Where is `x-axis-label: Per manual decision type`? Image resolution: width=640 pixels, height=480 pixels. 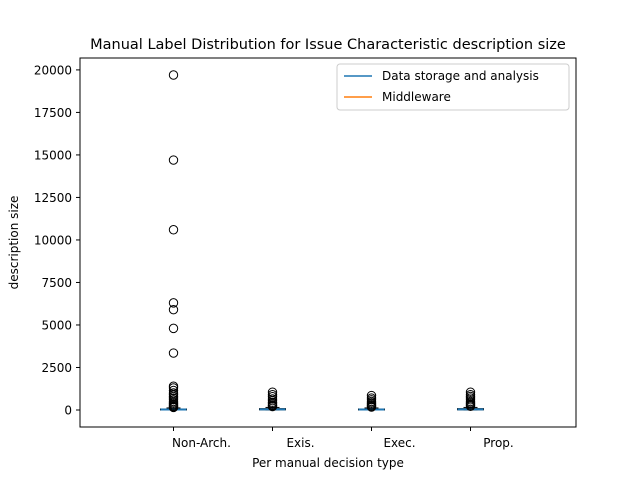 x-axis-label: Per manual decision type is located at coordinates (328, 463).